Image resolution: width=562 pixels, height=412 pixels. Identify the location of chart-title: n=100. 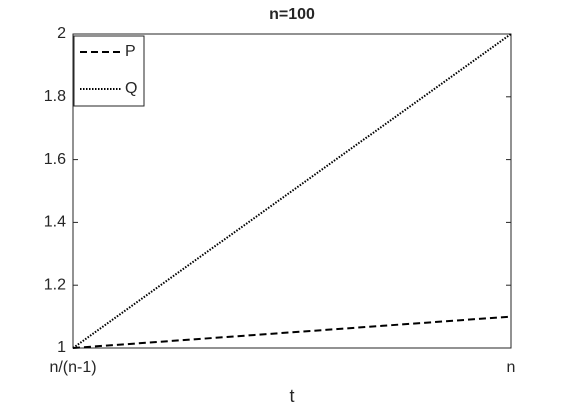
(292, 14).